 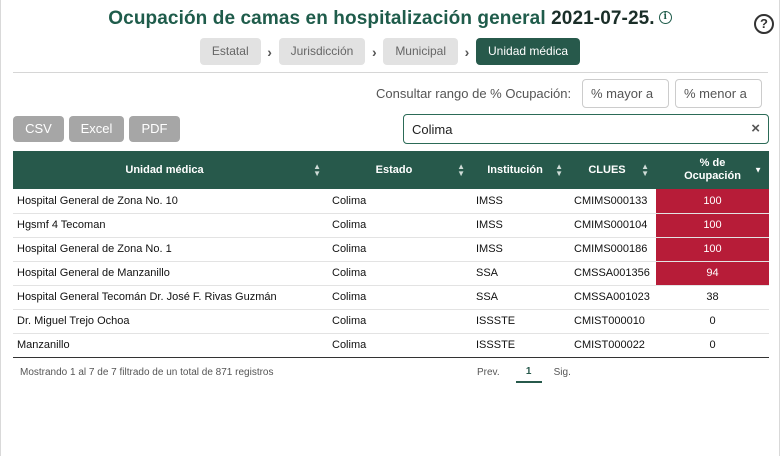 What do you see at coordinates (613, 297) in the screenshot?
I see `cell-clues: CMSSA001023` at bounding box center [613, 297].